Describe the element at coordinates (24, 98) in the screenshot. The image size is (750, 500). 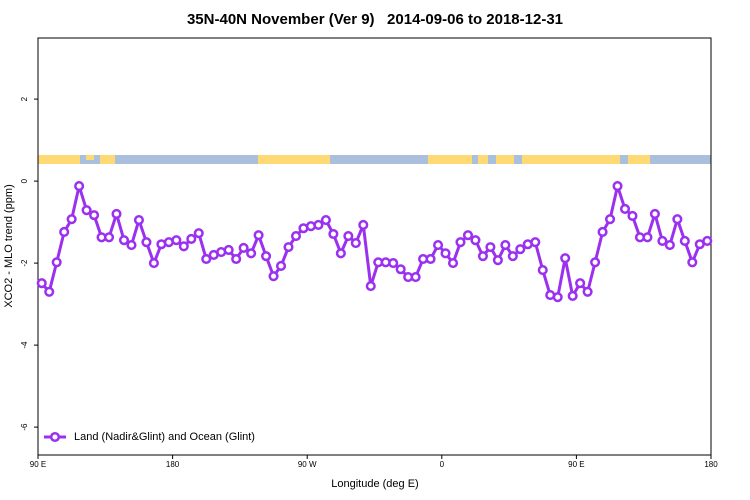
I see `y-tick-label: 2` at that location.